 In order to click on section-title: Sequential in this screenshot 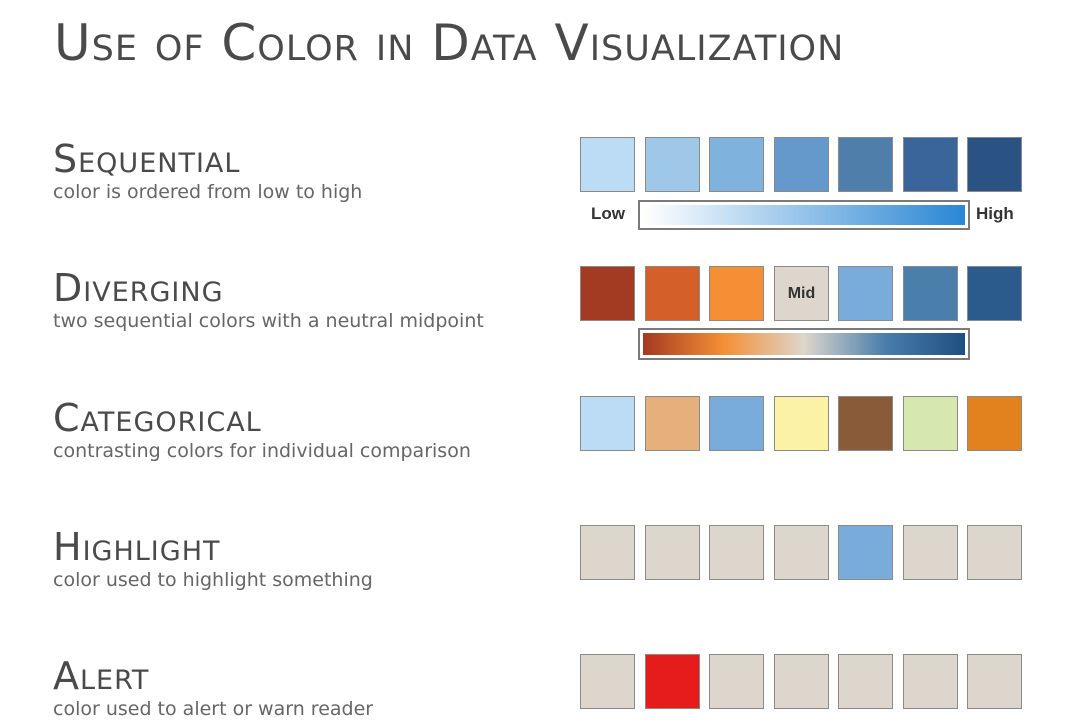, I will do `click(147, 159)`.